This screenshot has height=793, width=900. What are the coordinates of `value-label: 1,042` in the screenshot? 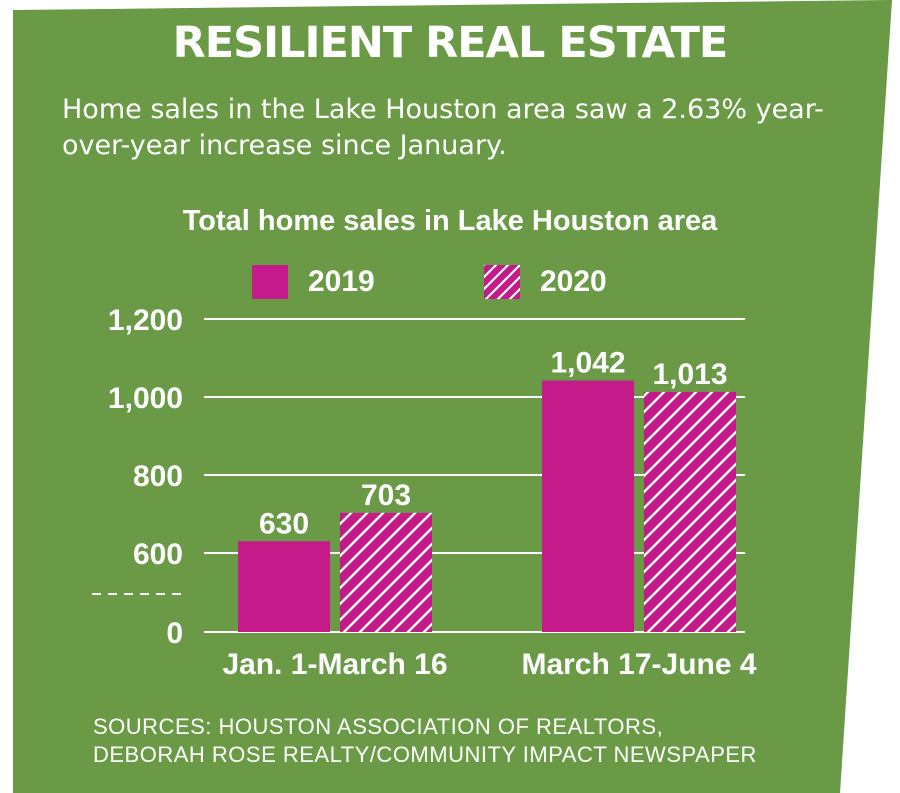 It's located at (587, 363).